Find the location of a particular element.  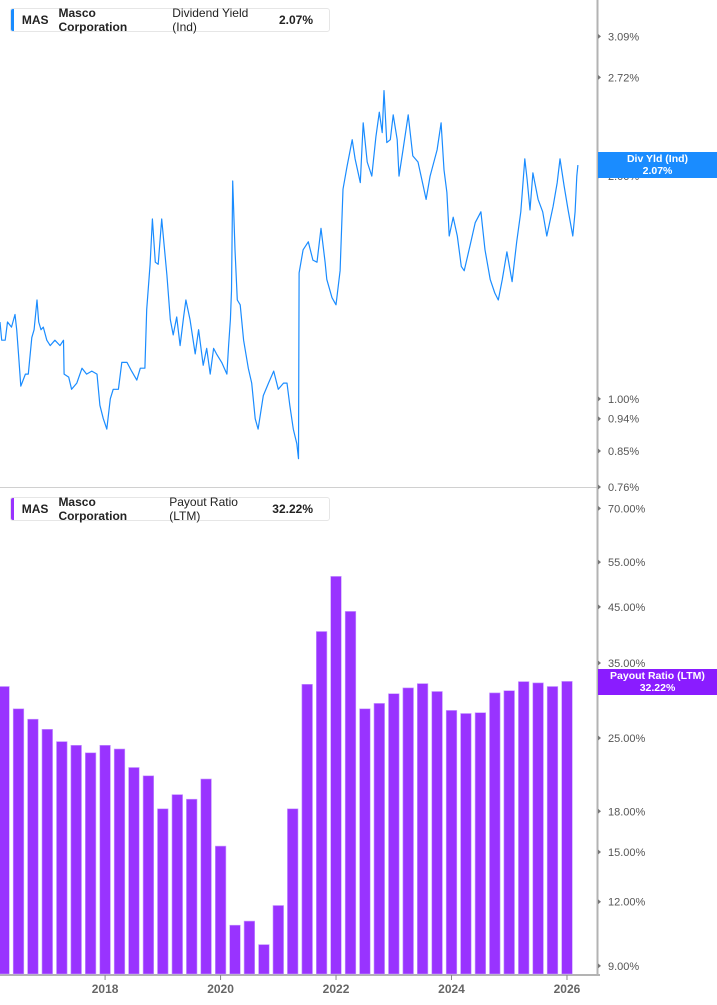

y-tick-label: 9.00% is located at coordinates (623, 967).